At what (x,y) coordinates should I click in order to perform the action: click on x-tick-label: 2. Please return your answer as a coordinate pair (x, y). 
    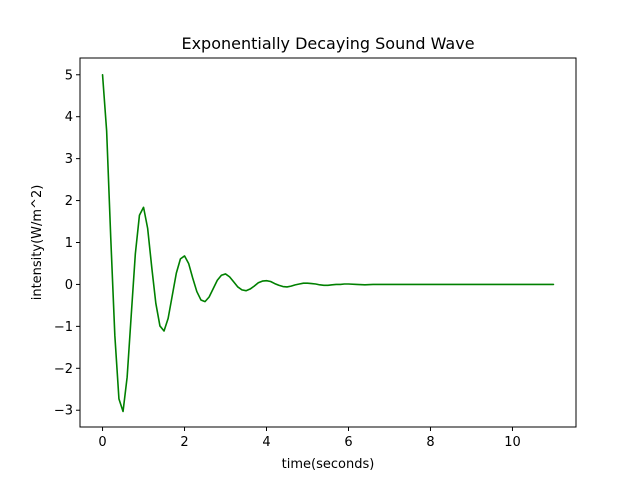
    Looking at the image, I should click on (184, 442).